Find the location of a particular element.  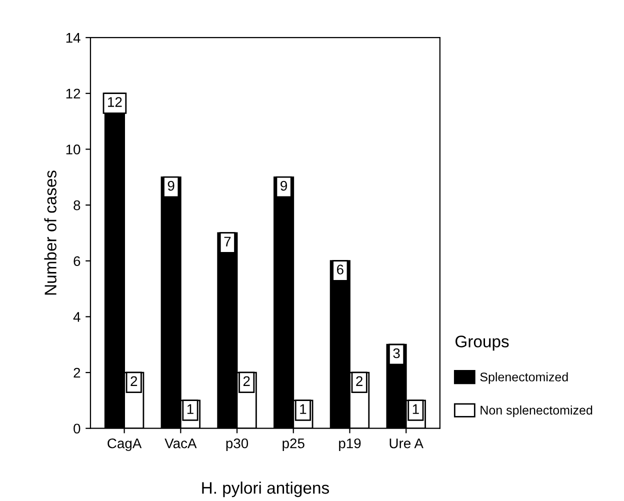

y-tick-label: 0 is located at coordinates (77, 429).